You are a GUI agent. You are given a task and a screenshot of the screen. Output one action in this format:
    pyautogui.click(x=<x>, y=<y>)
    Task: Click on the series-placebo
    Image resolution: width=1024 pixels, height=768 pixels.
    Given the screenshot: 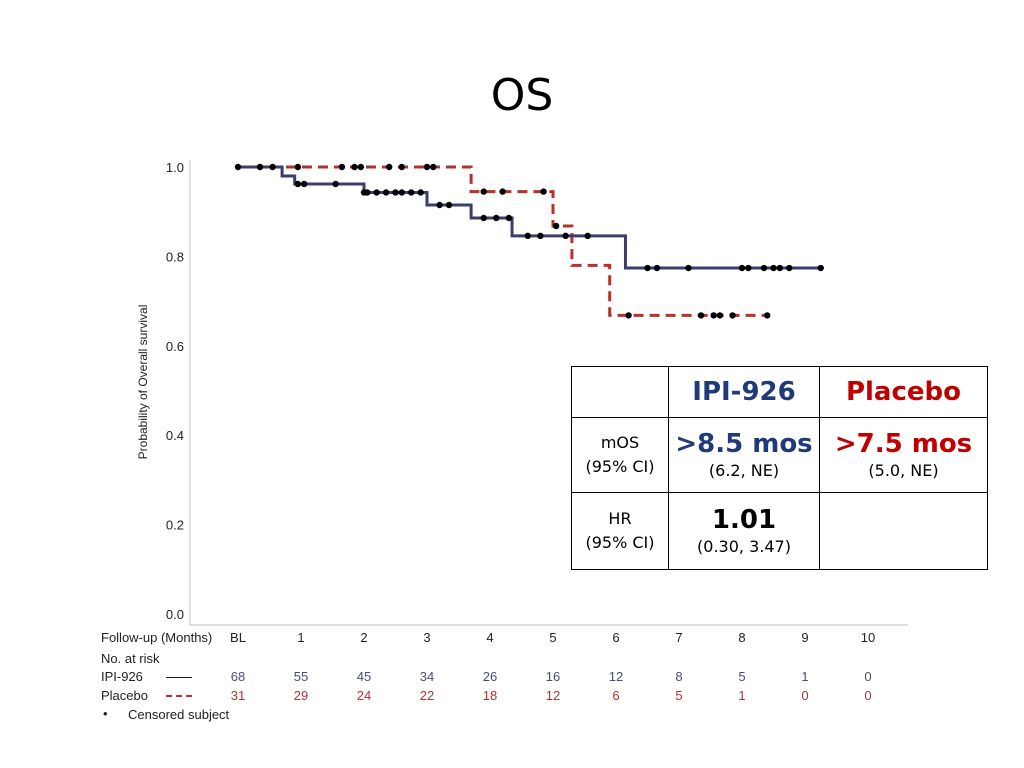 What is the action you would take?
    pyautogui.click(x=504, y=241)
    